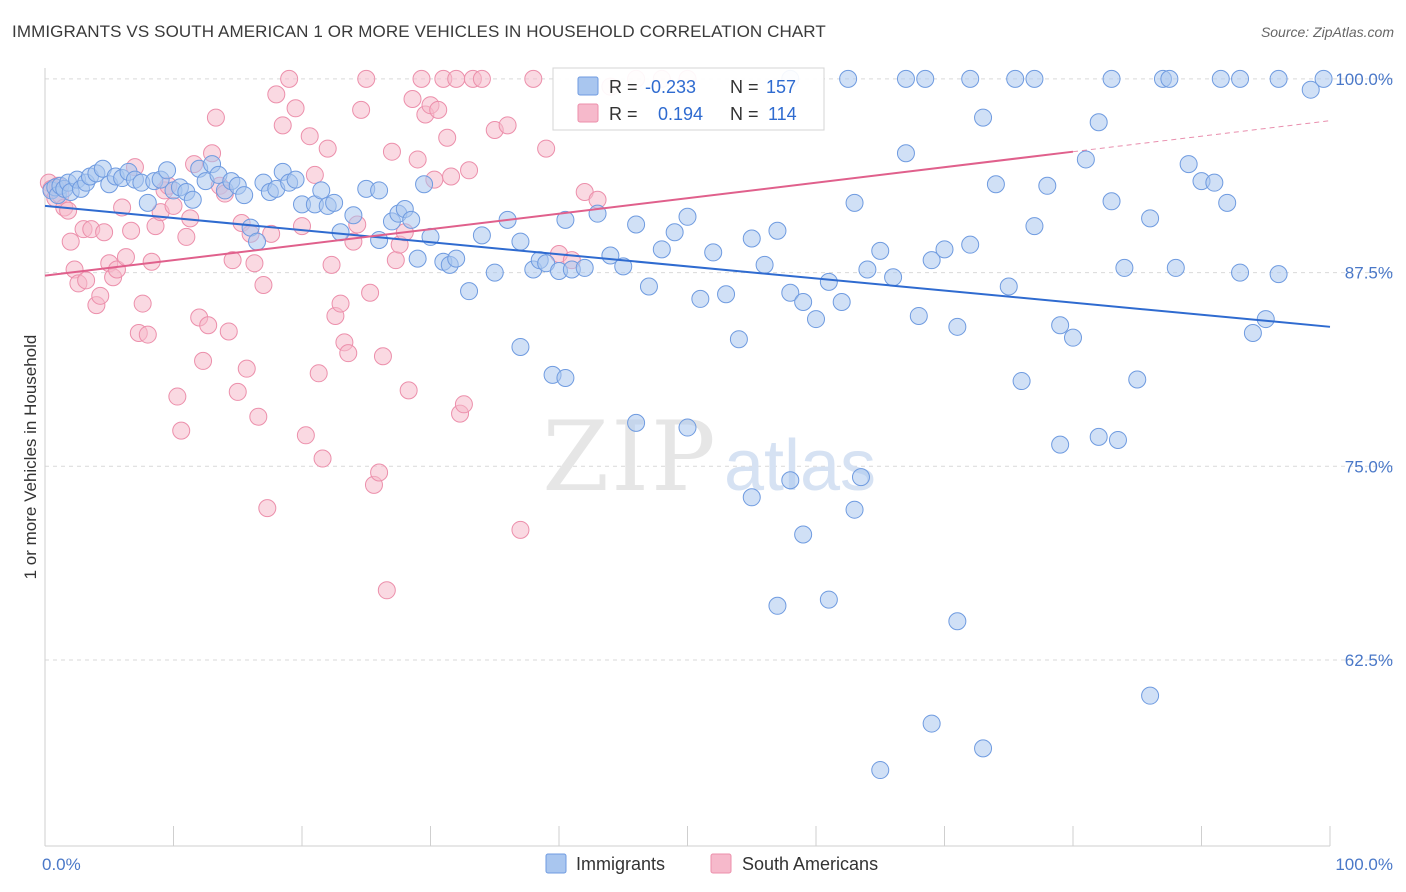 Image resolution: width=1406 pixels, height=892 pixels. Describe the element at coordinates (623, 87) in the screenshot. I see `stats-immigrants-r-label: R =` at that location.